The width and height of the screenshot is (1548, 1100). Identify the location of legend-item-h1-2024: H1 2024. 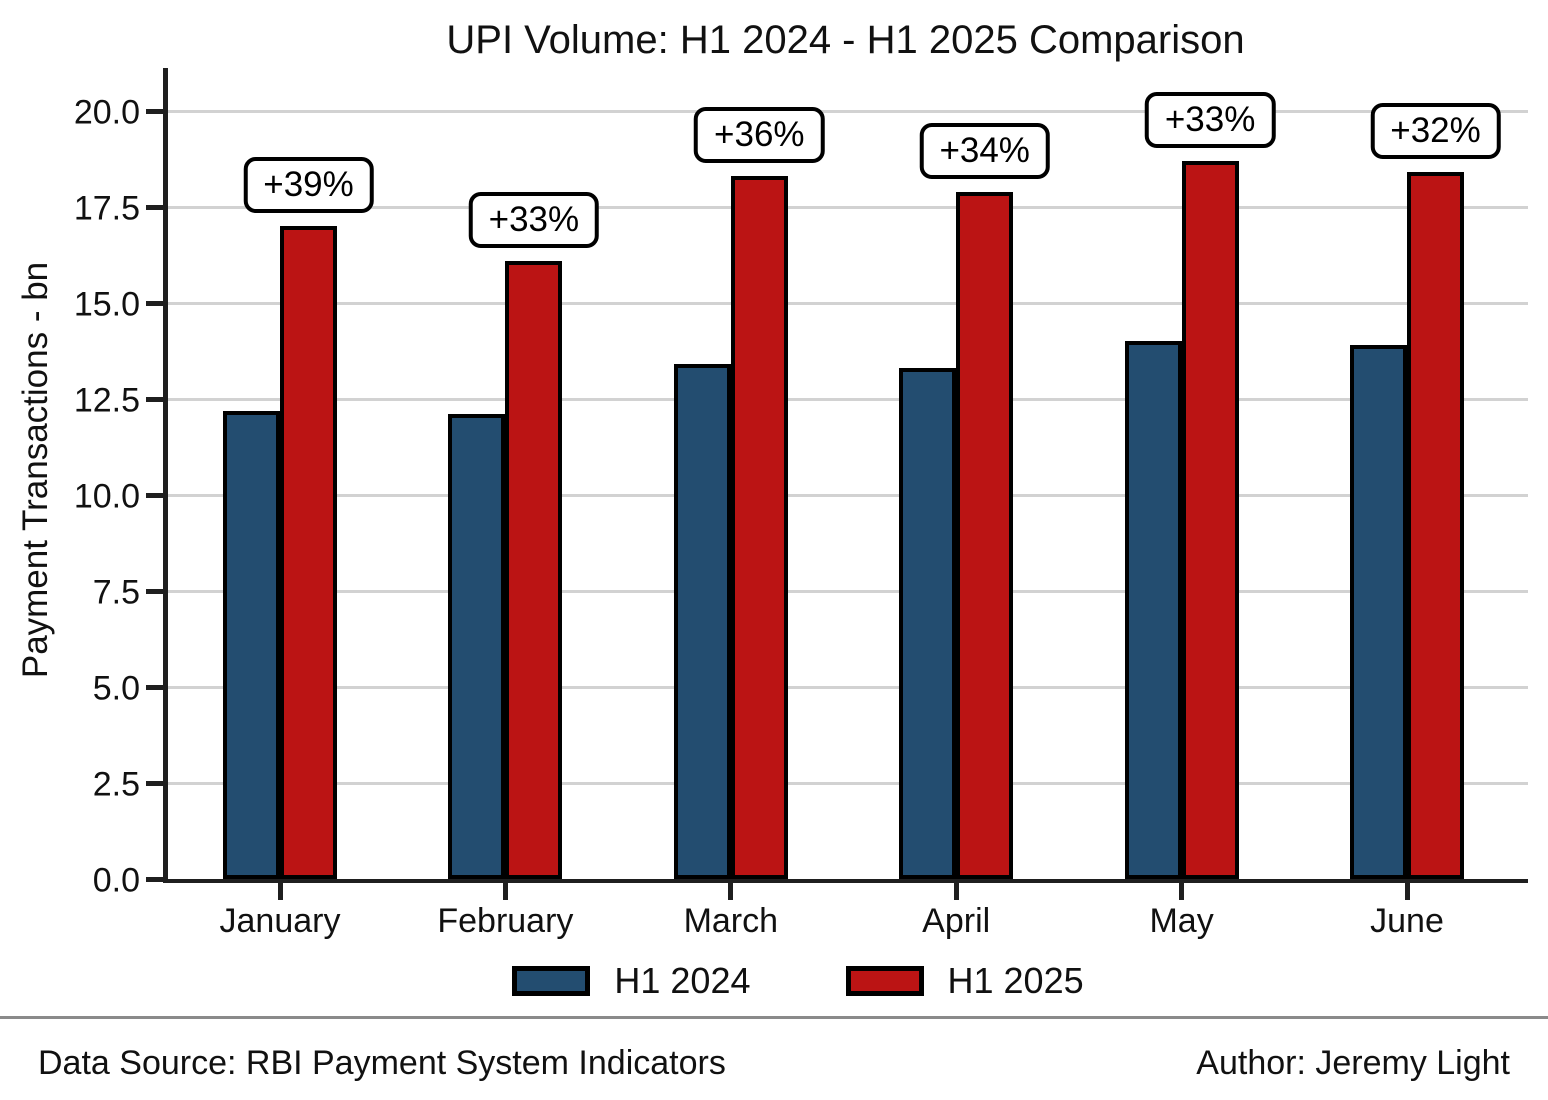
(631, 981).